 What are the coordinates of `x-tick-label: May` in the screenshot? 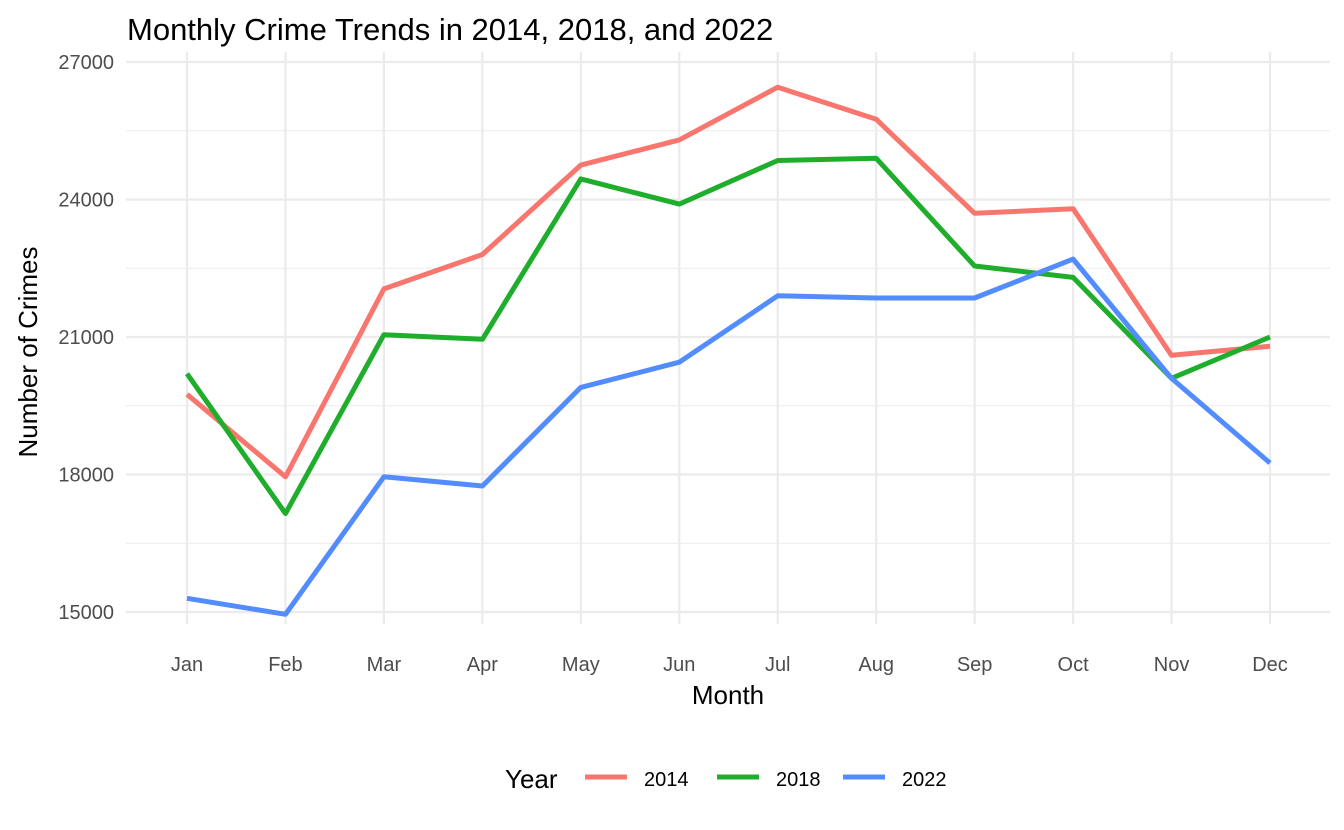 It's located at (581, 665).